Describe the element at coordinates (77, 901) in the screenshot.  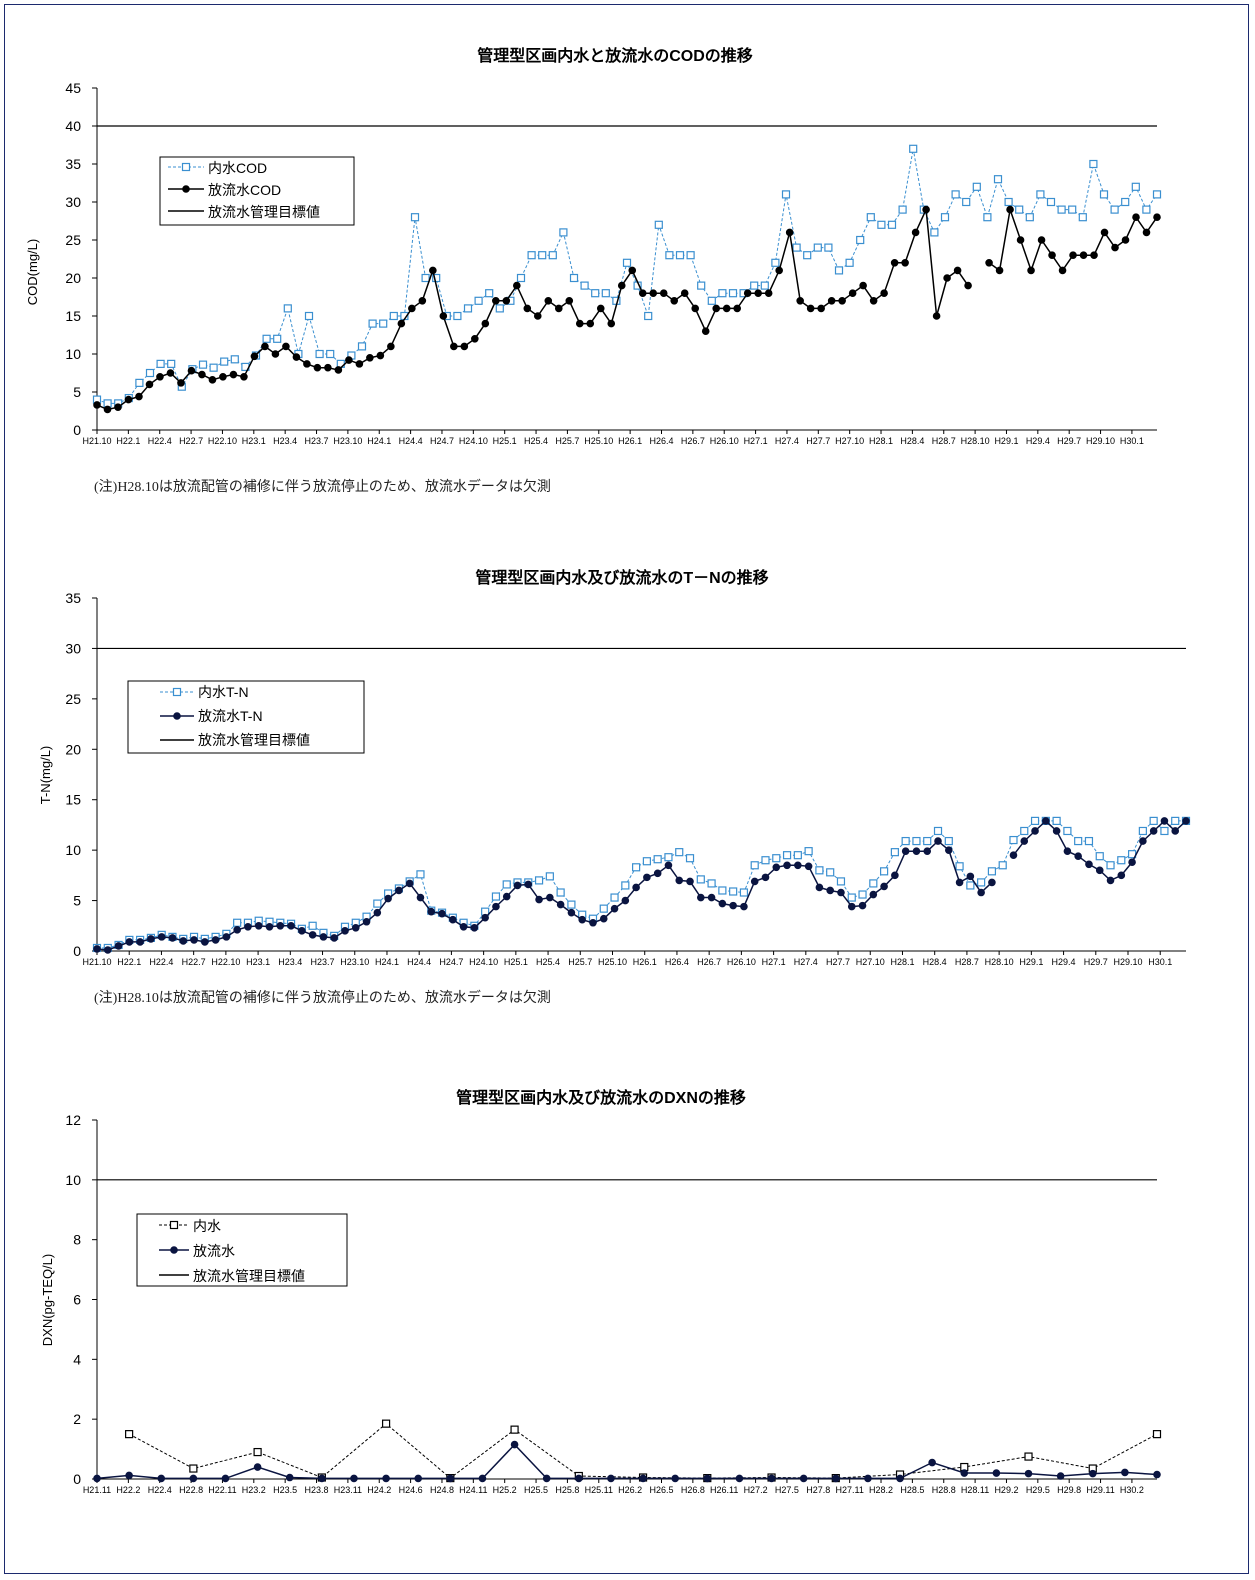
I see `y-tick-label: 5` at that location.